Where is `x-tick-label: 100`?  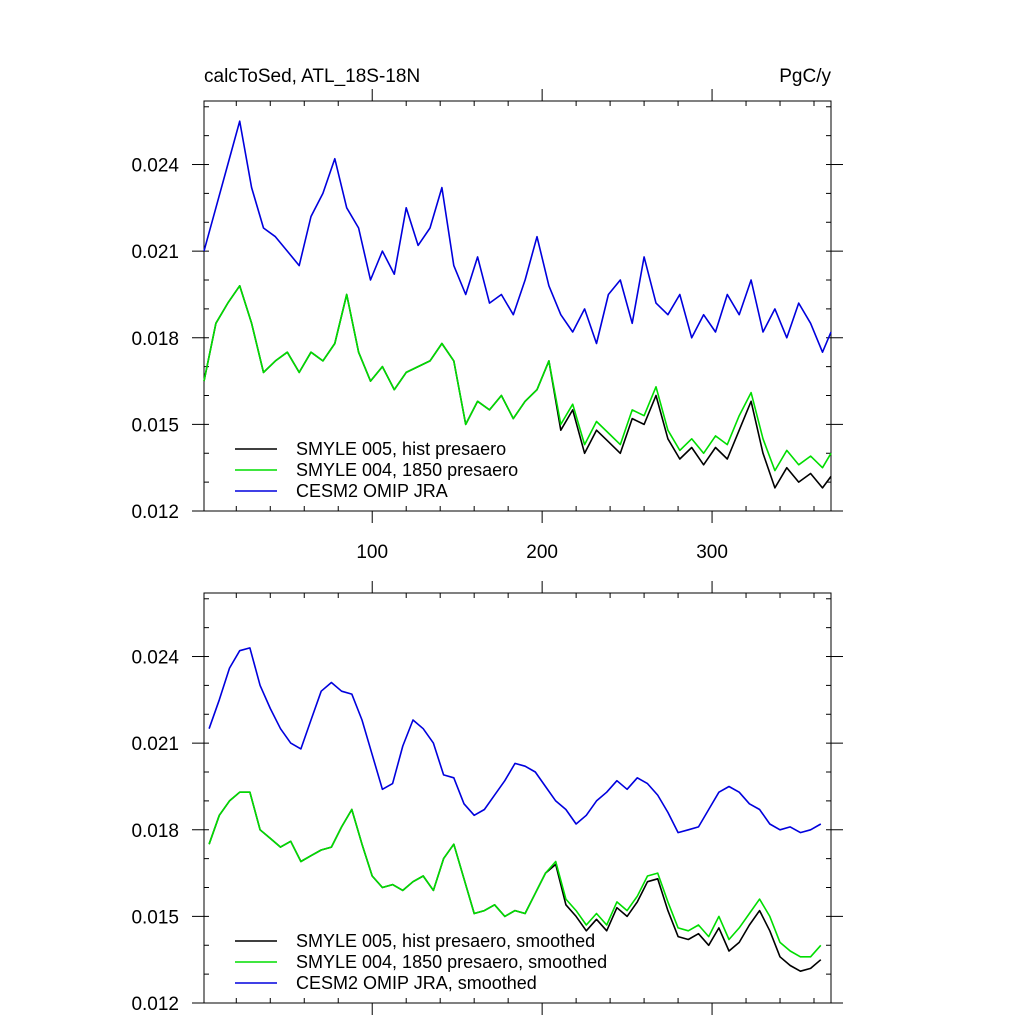 x-tick-label: 100 is located at coordinates (372, 552).